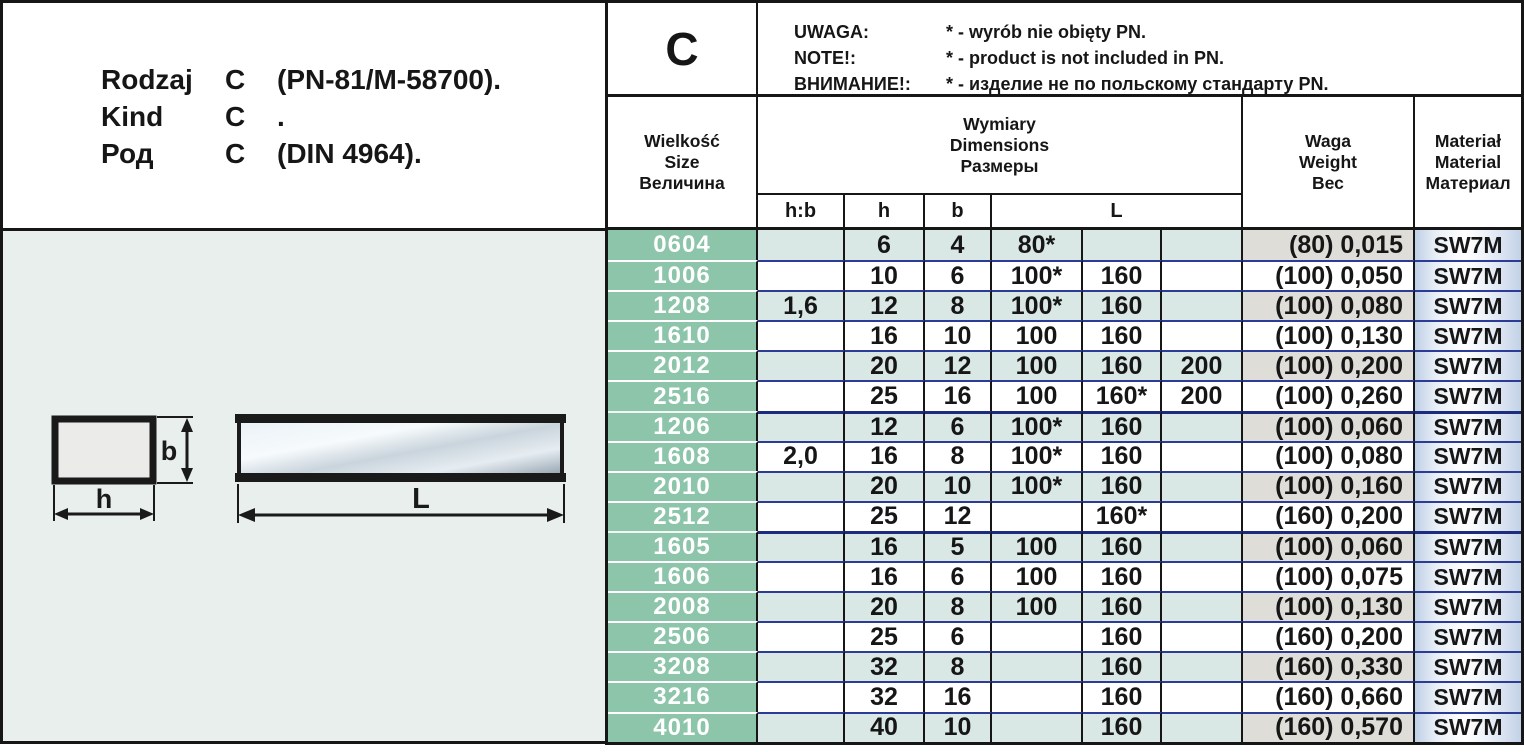 Image resolution: width=1524 pixels, height=752 pixels. Describe the element at coordinates (104, 450) in the screenshot. I see `cross-section-rect` at that location.